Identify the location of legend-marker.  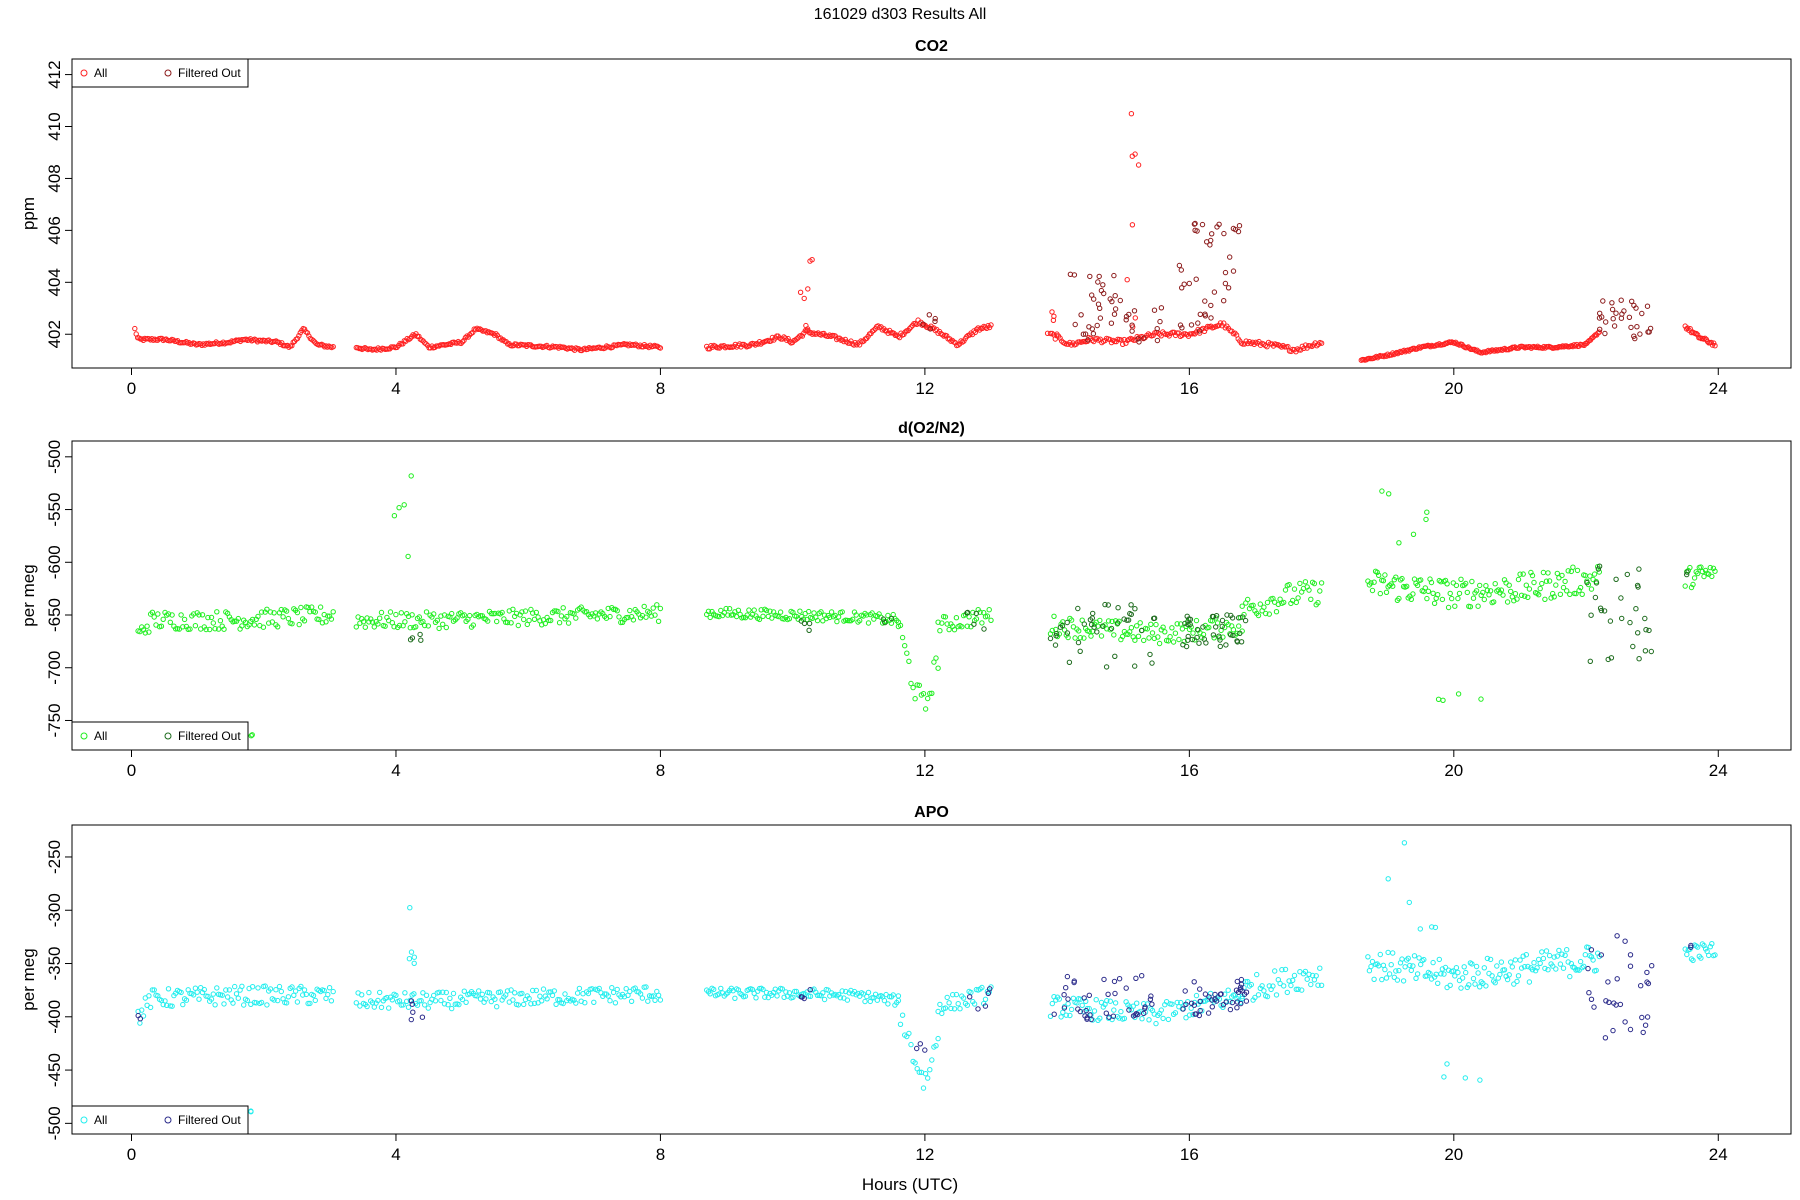
(168, 1120).